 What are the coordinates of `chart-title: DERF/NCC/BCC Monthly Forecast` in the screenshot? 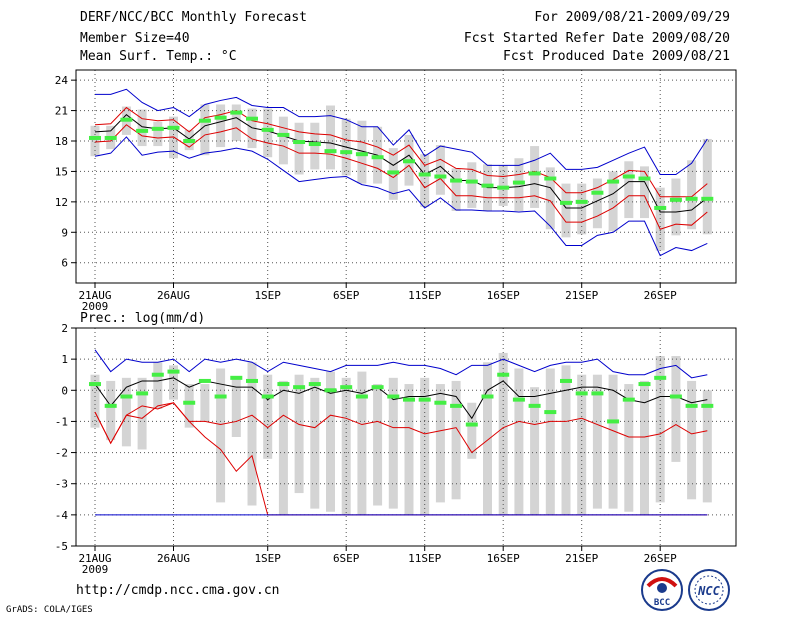 It's located at (193, 17).